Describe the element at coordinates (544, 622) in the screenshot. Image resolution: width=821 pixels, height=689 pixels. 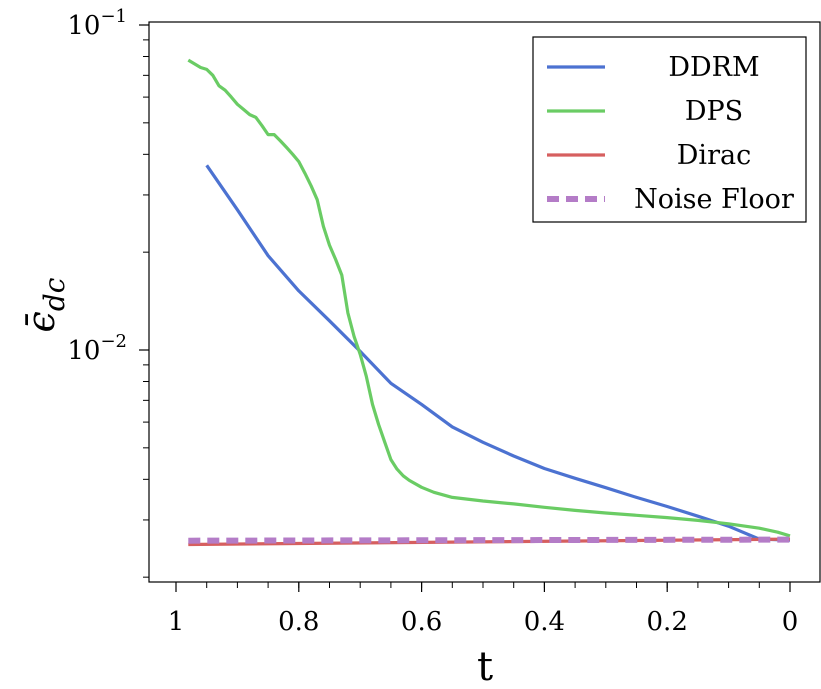
I see `x-tick-label: 0.4` at that location.